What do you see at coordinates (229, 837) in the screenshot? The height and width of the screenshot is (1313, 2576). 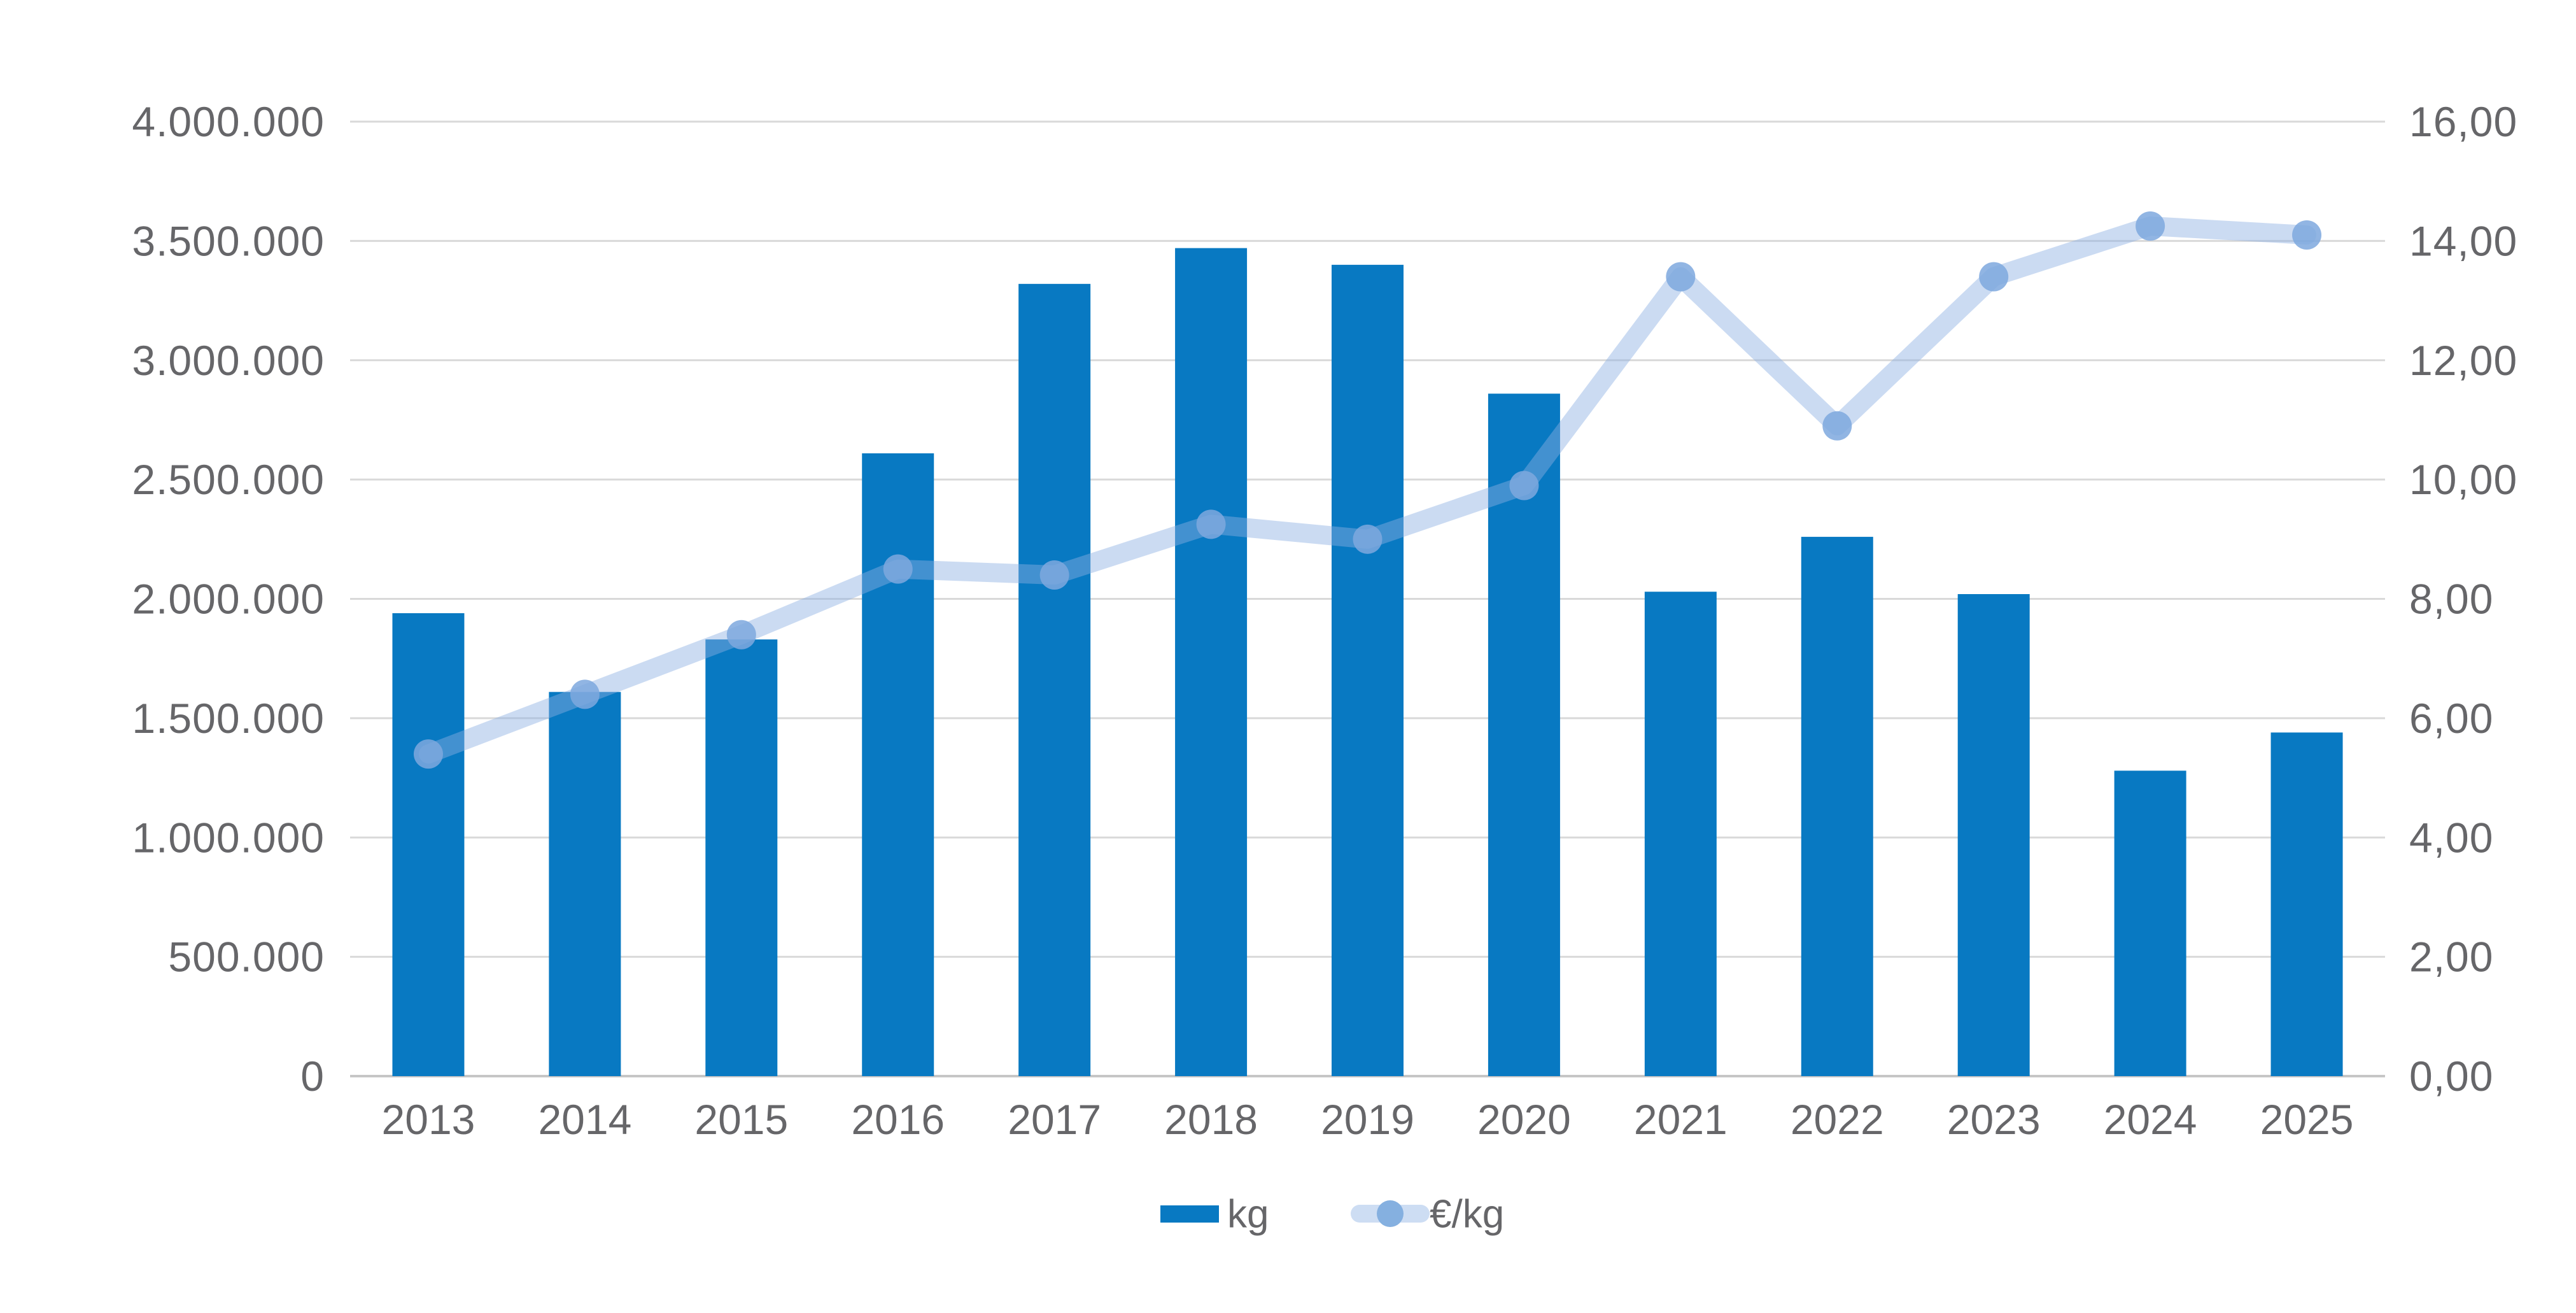 I see `left-axis-tick-label: 1.000.000` at bounding box center [229, 837].